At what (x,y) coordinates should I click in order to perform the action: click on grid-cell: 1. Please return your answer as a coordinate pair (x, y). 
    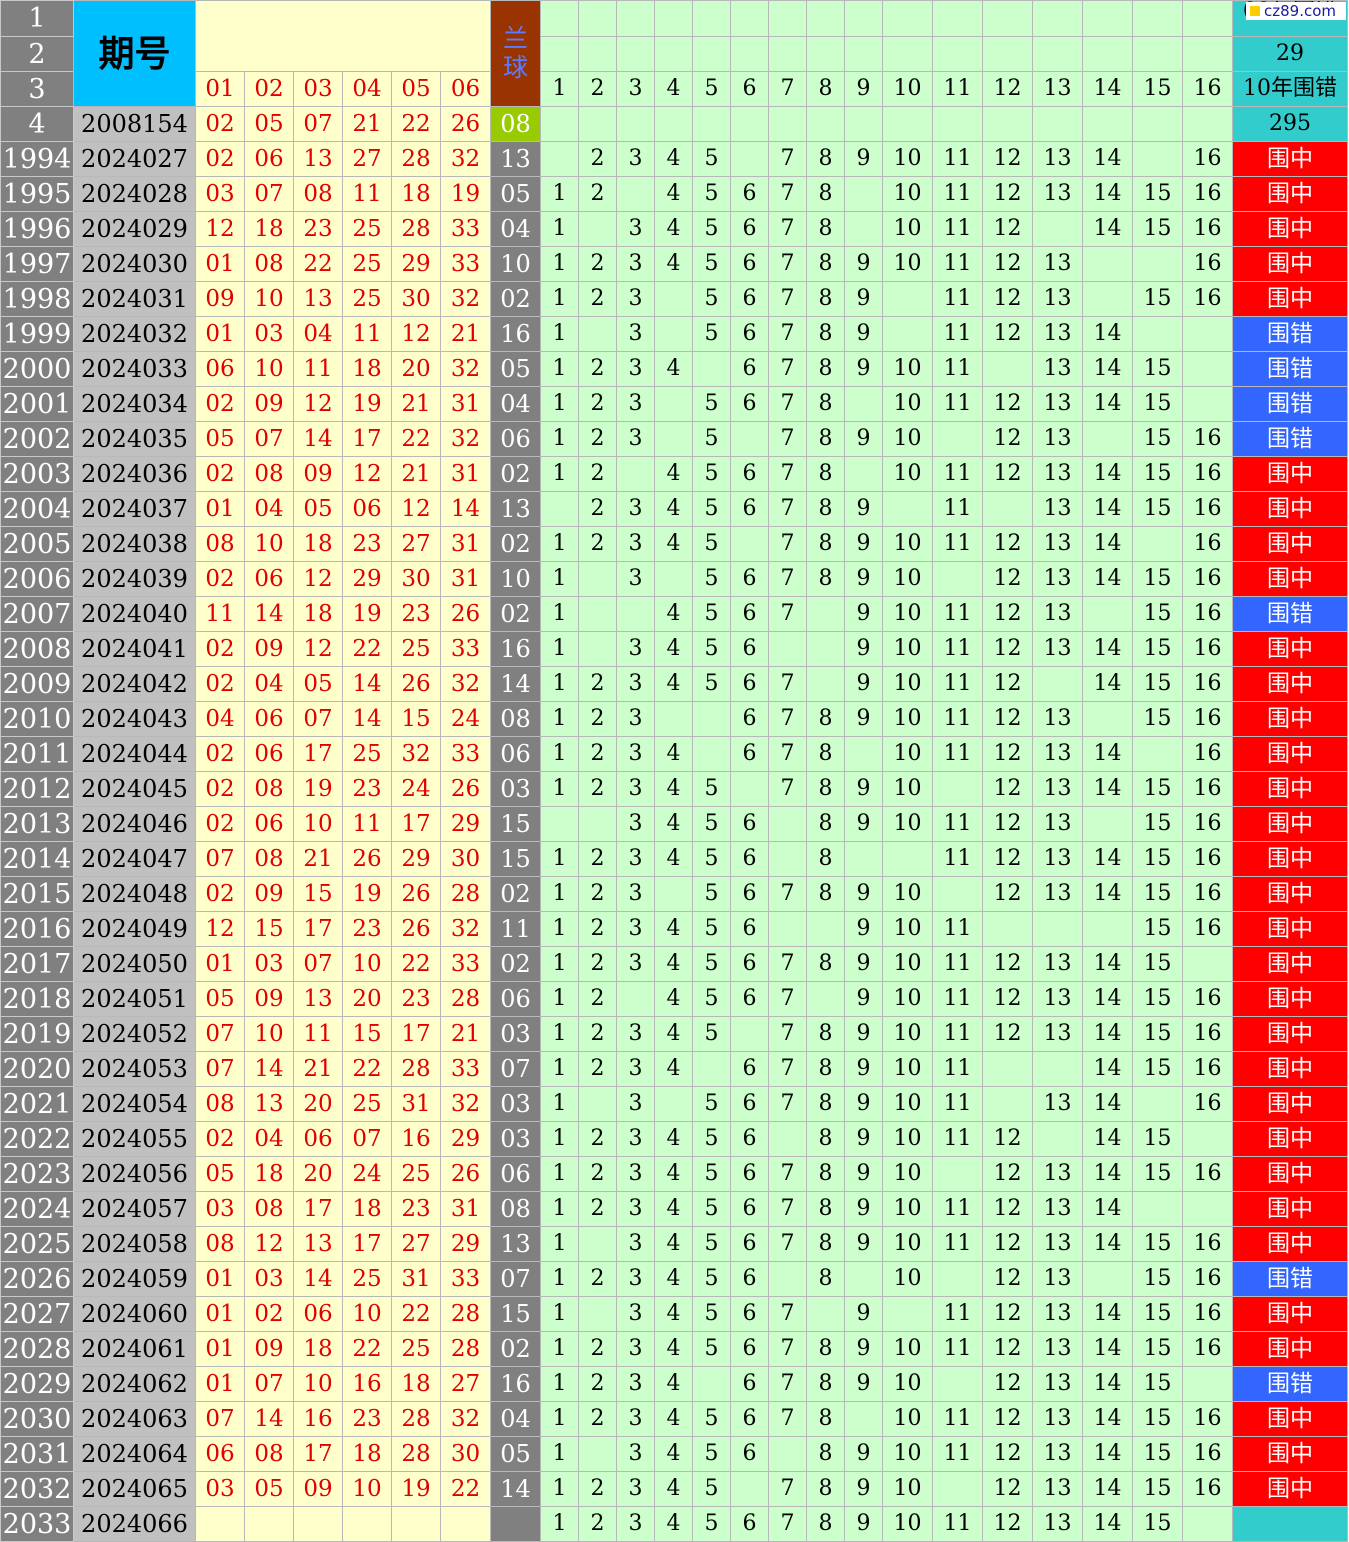
    Looking at the image, I should click on (559, 1034).